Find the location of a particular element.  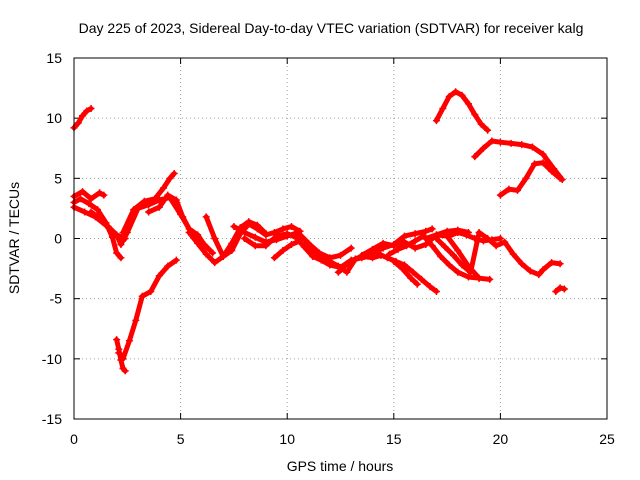

x-tick-label: 25 is located at coordinates (607, 439).